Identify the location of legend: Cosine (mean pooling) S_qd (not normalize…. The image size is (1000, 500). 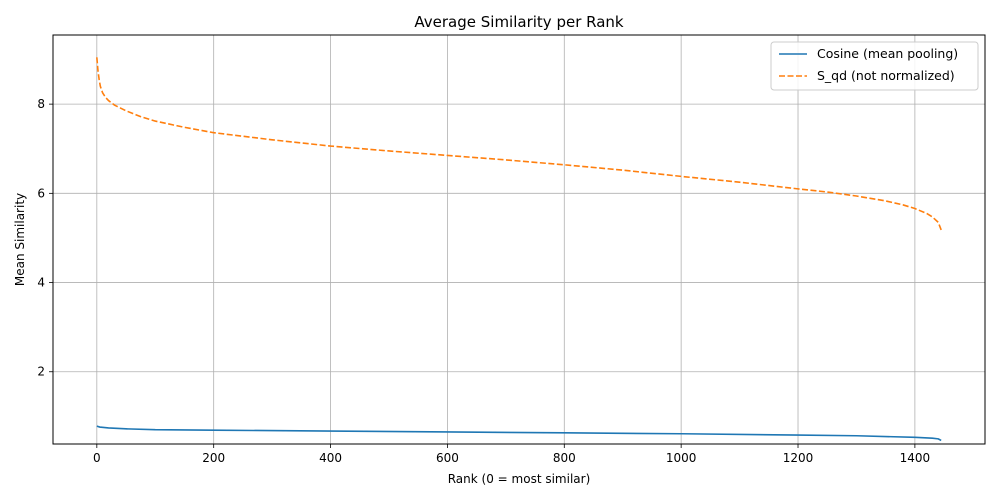
(874, 66).